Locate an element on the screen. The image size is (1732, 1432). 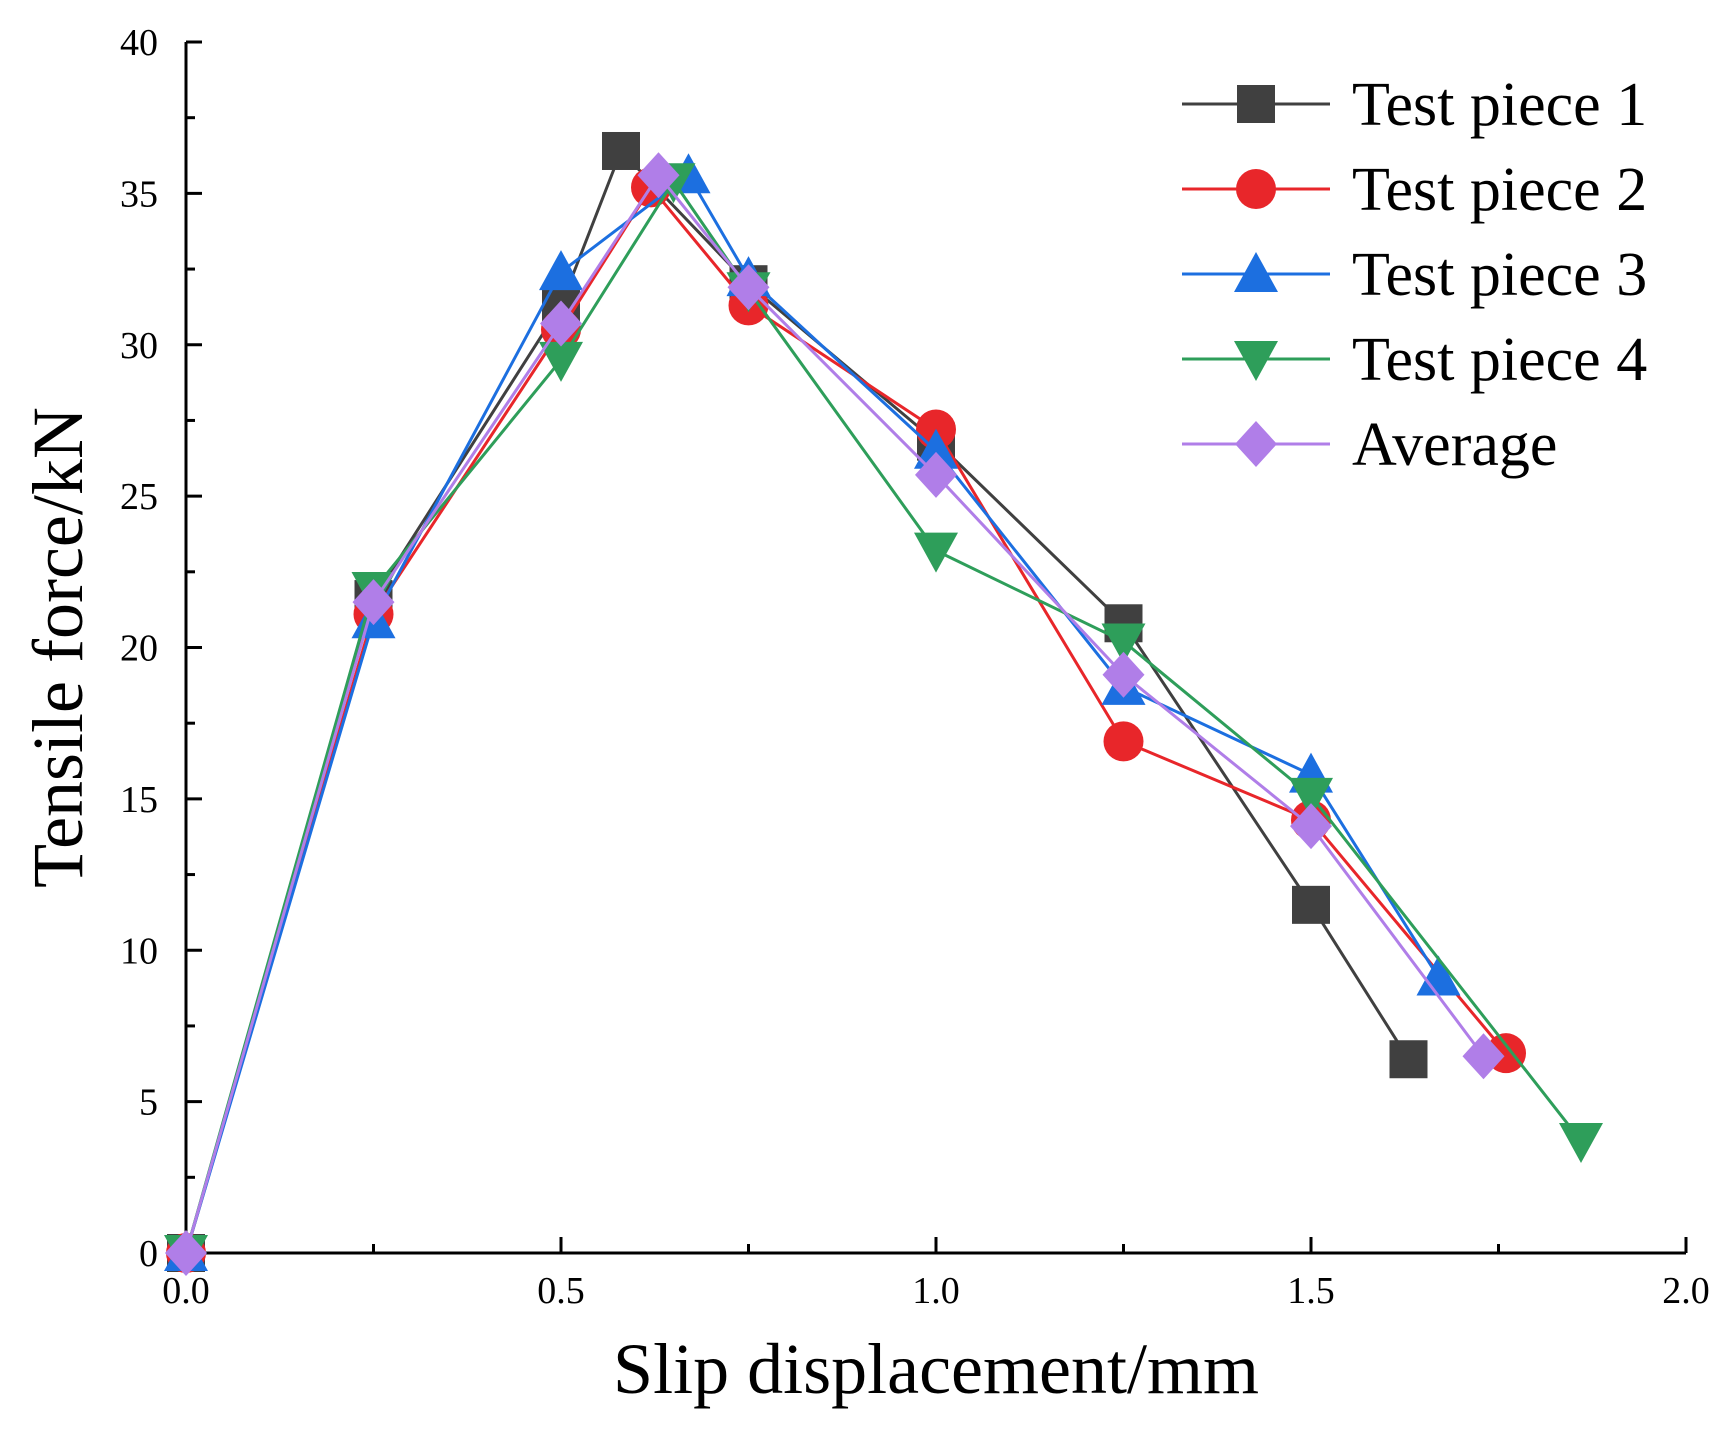
y-tick-label: 30 is located at coordinates (139, 346).